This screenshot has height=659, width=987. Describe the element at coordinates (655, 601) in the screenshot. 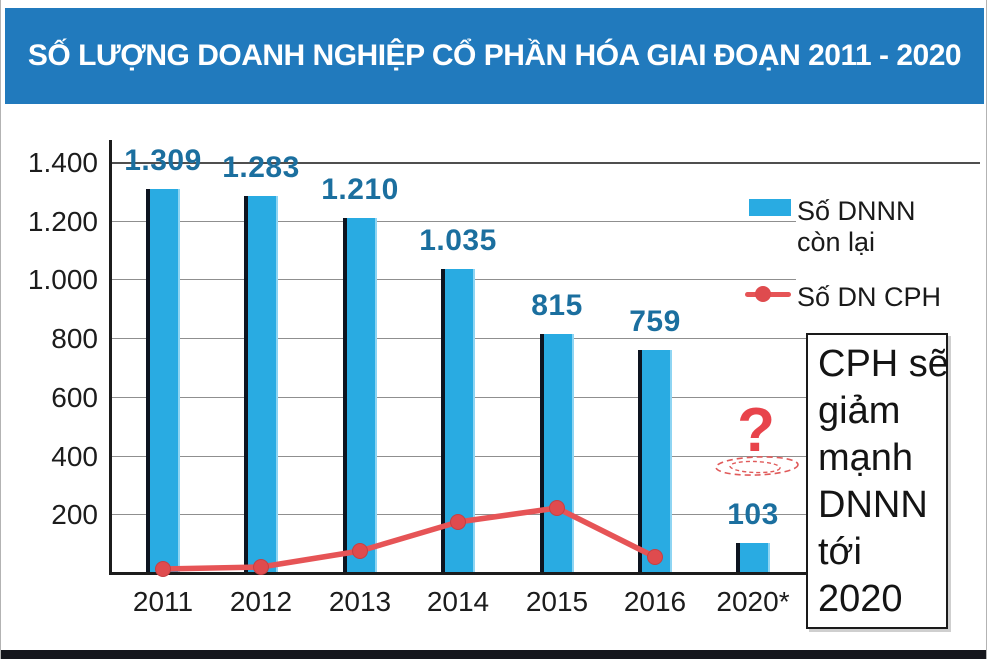

I see `x-axis-label: 2016` at that location.